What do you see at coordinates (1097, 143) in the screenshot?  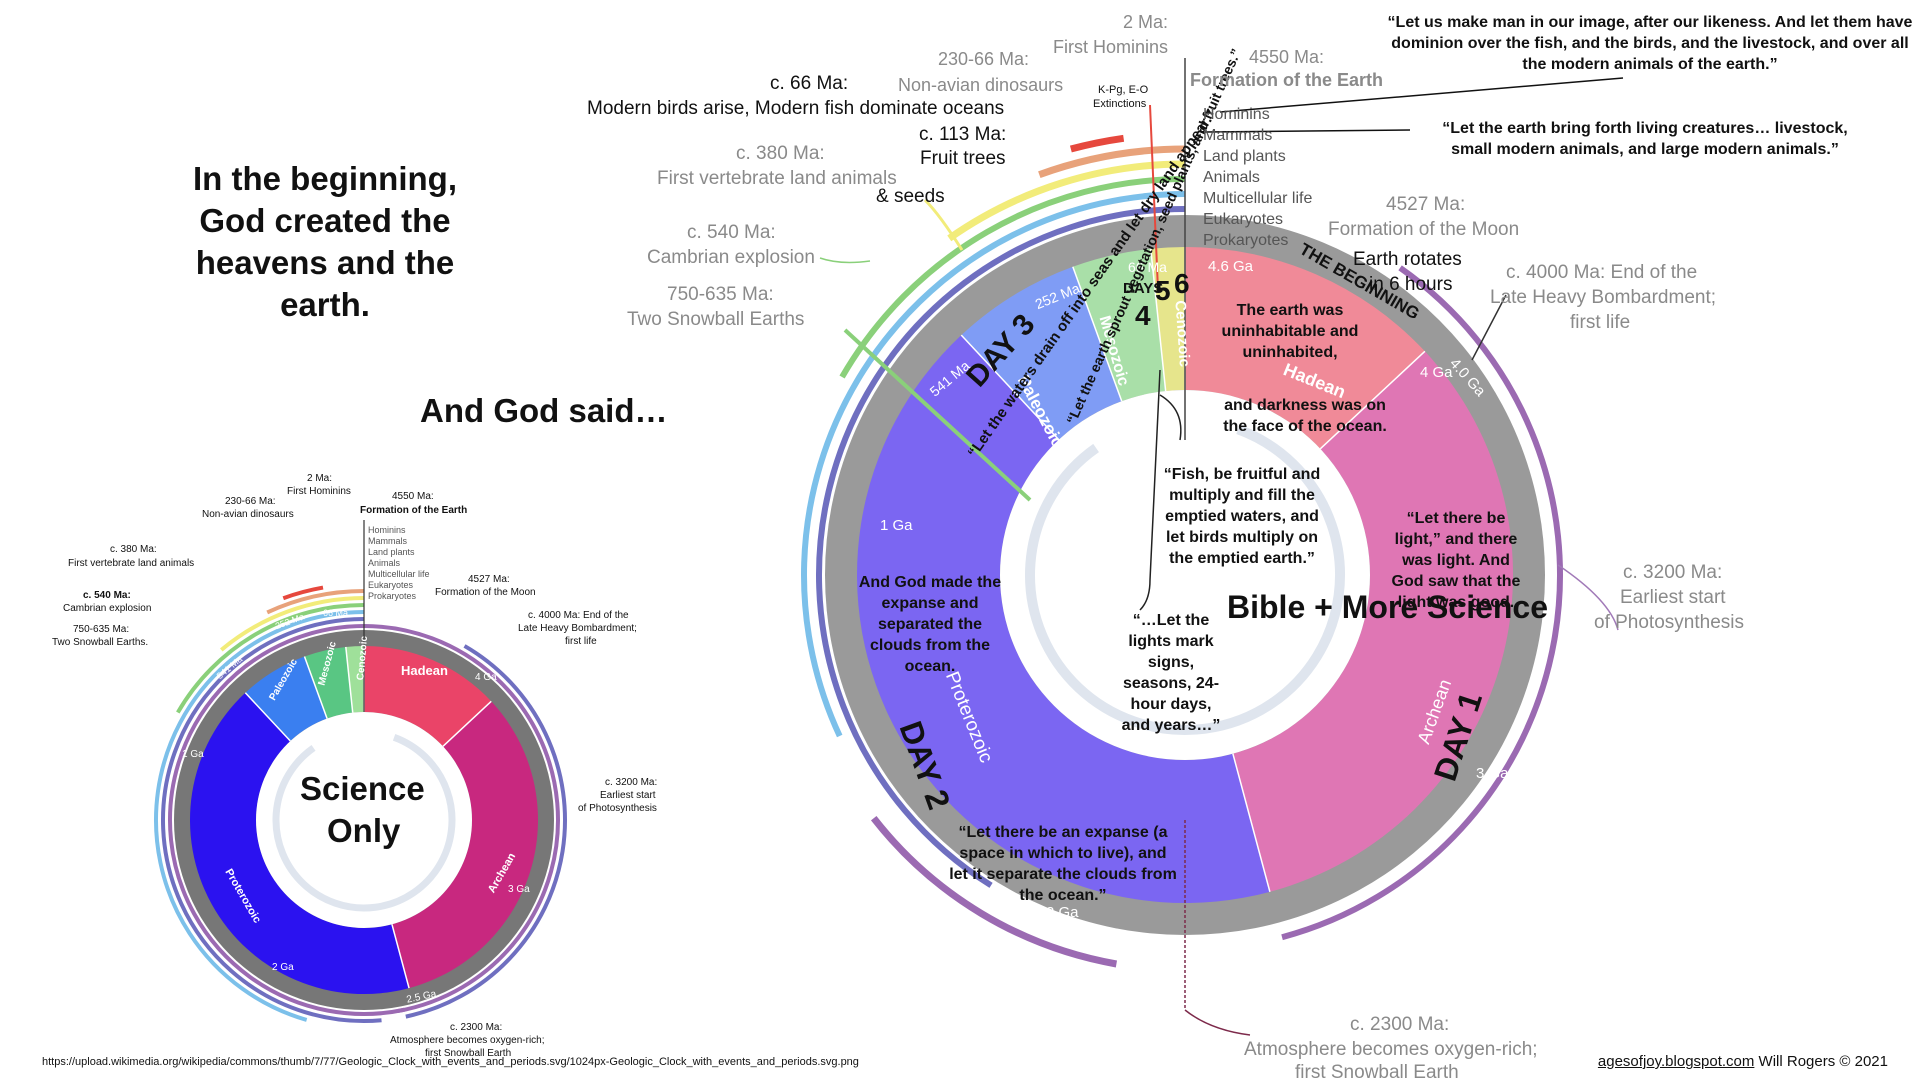 I see `arc-dinosaurs` at bounding box center [1097, 143].